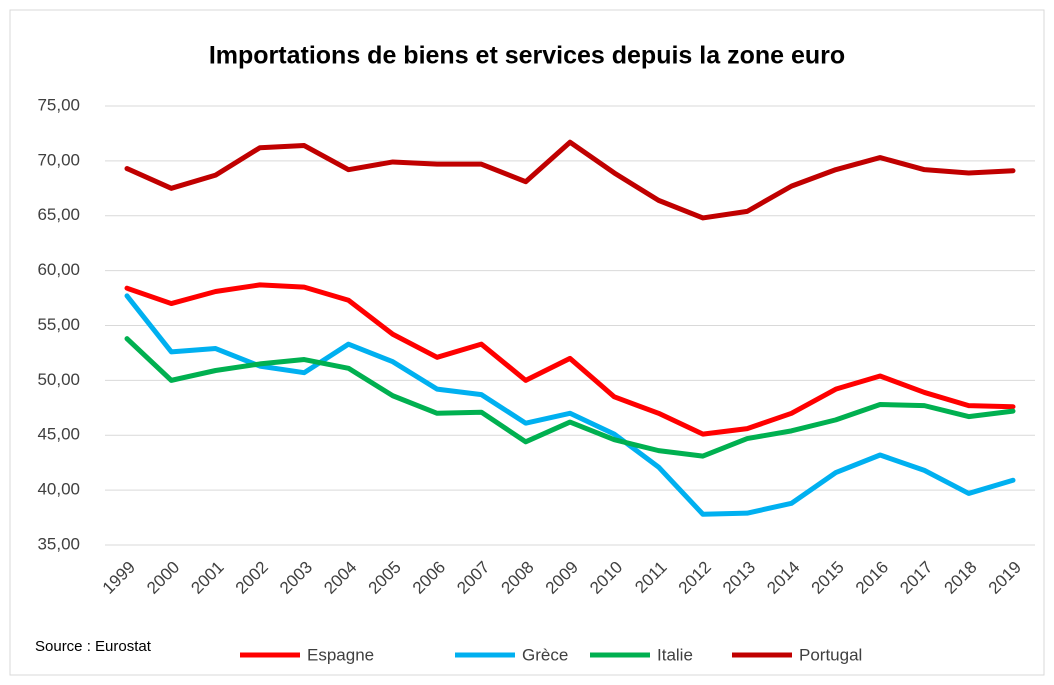  I want to click on series-line, so click(570, 180).